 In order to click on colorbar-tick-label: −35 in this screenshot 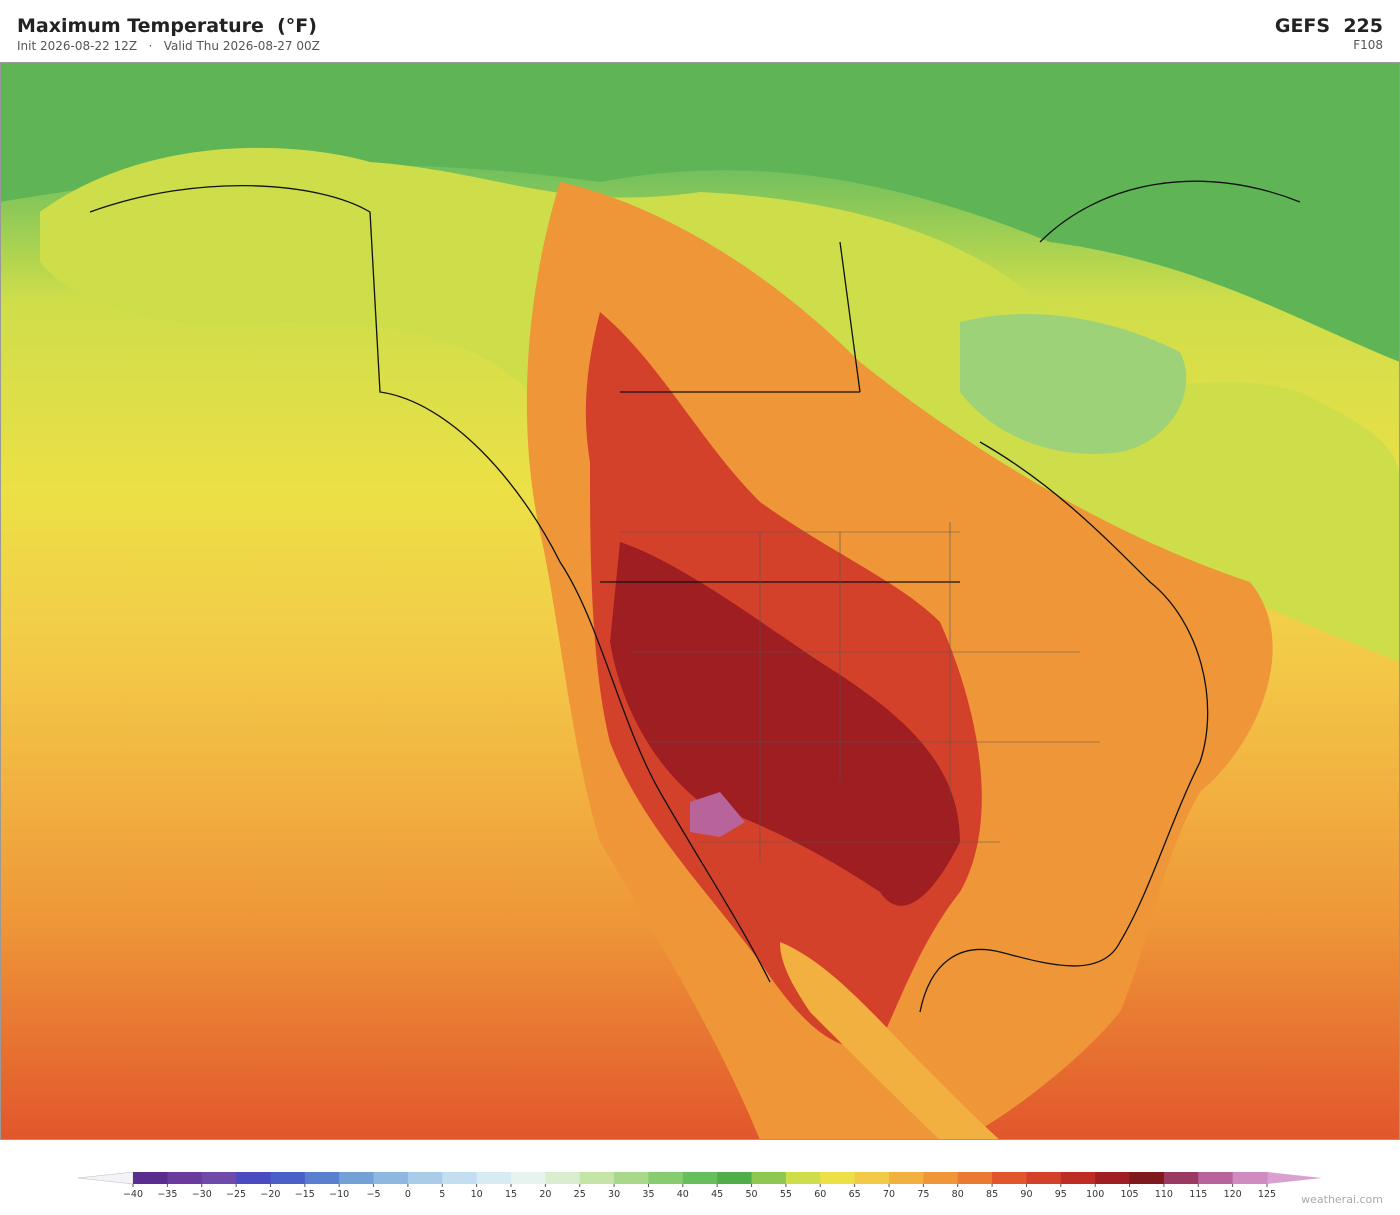, I will do `click(167, 1194)`.